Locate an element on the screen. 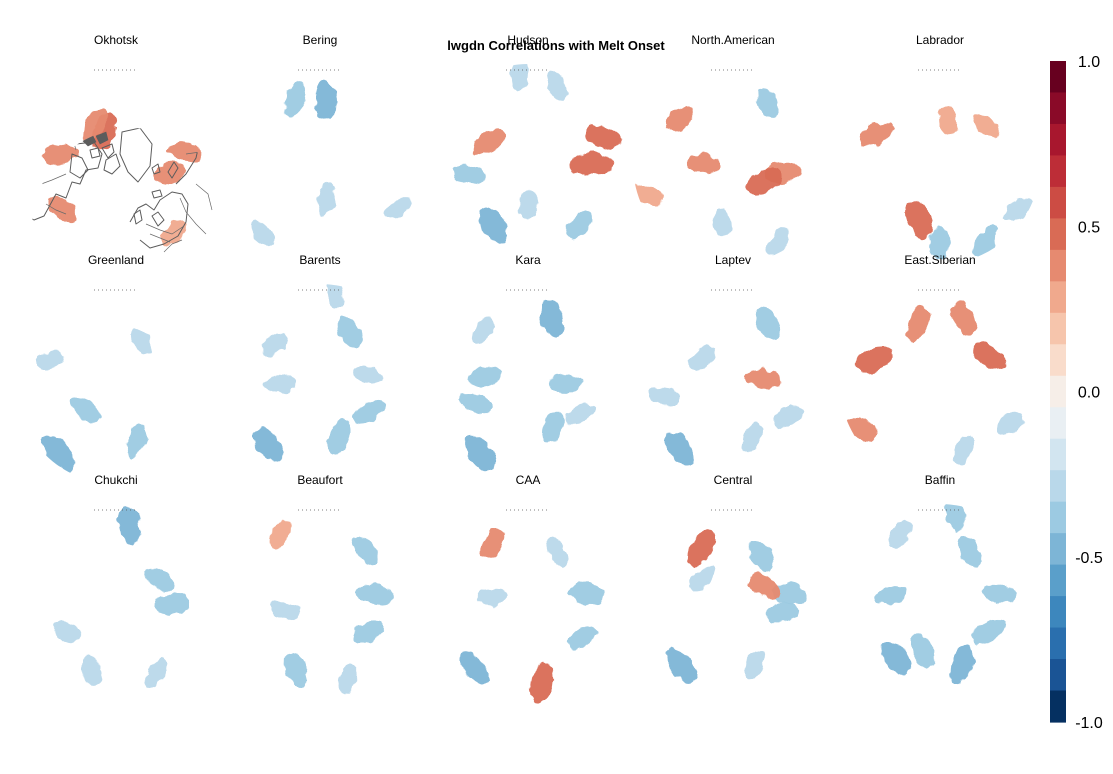 The height and width of the screenshot is (774, 1113). panel-title: East.Siberian is located at coordinates (939, 260).